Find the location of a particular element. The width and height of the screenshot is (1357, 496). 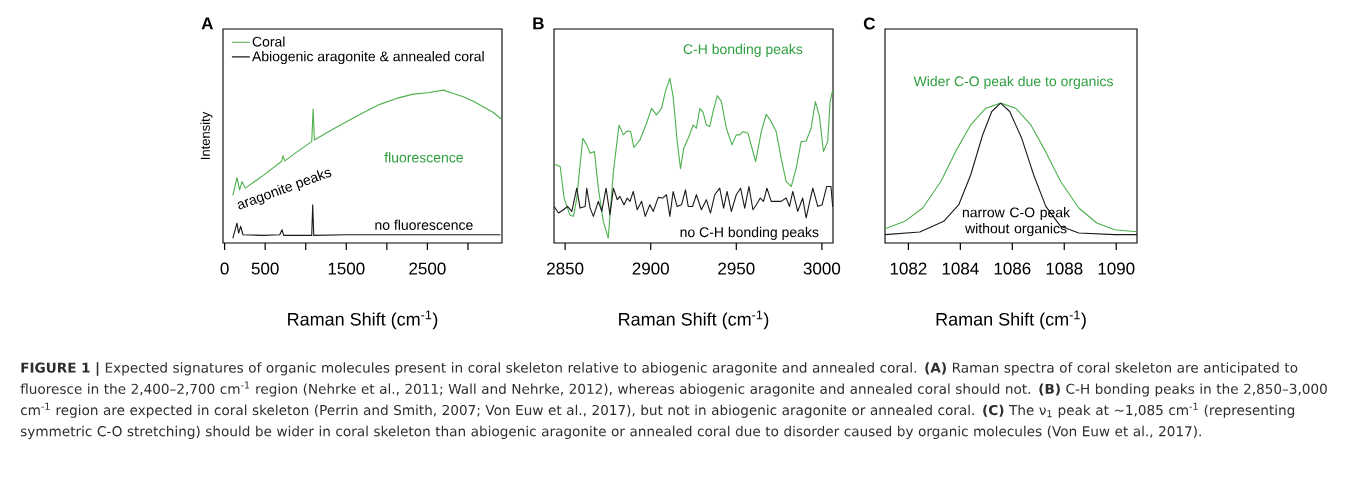

x-tick-label: 2950 is located at coordinates (736, 268).